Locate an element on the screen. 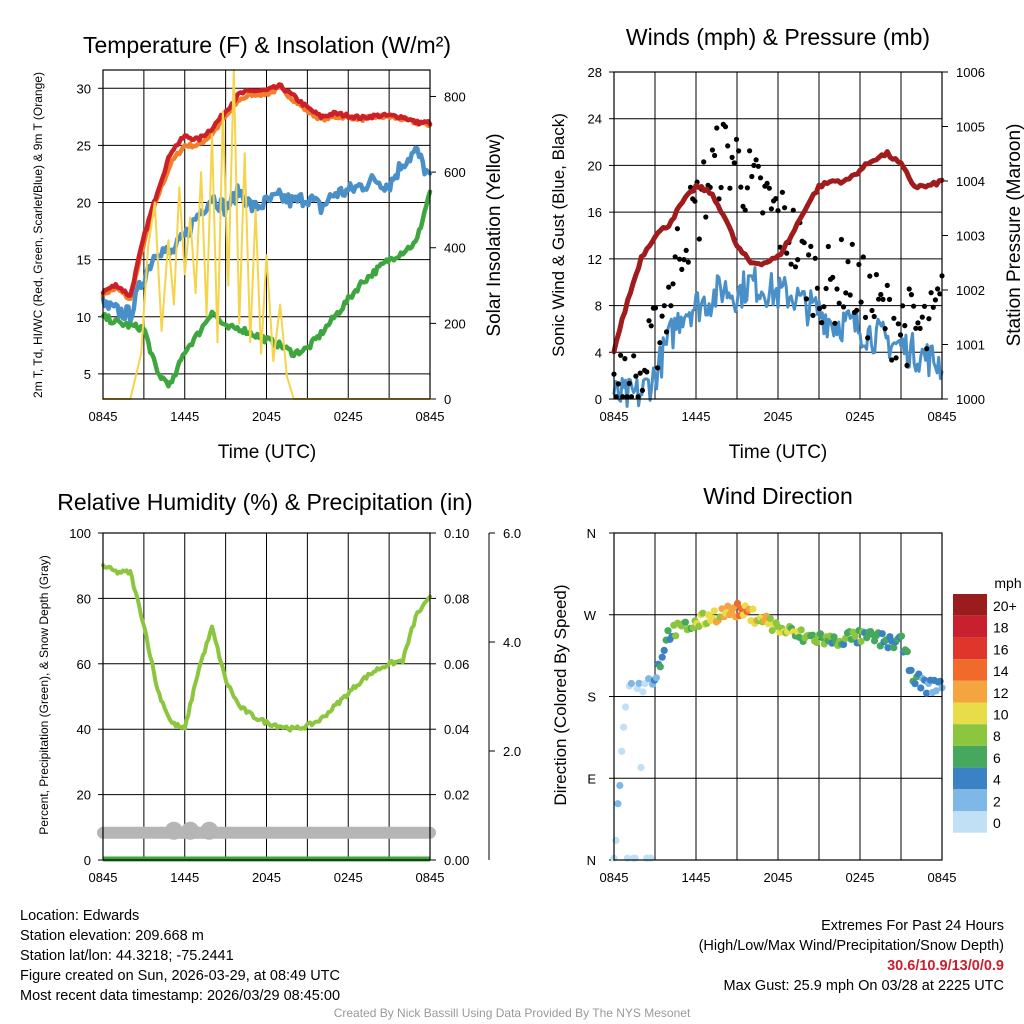 Image resolution: width=1024 pixels, height=1024 pixels. humidity-x-tick-label: 2045 is located at coordinates (266, 877).